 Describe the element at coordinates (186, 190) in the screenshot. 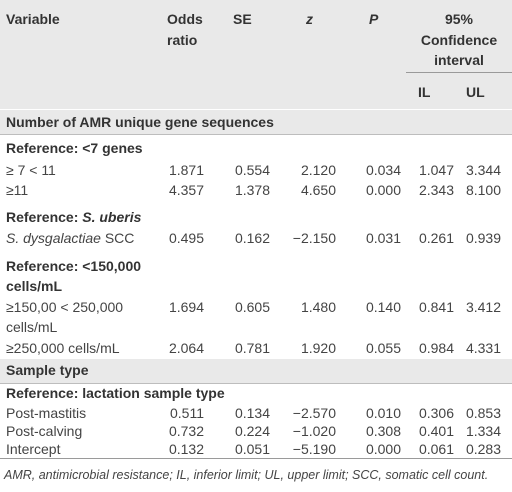

I see `cell-odds-ratio: 4.357` at that location.